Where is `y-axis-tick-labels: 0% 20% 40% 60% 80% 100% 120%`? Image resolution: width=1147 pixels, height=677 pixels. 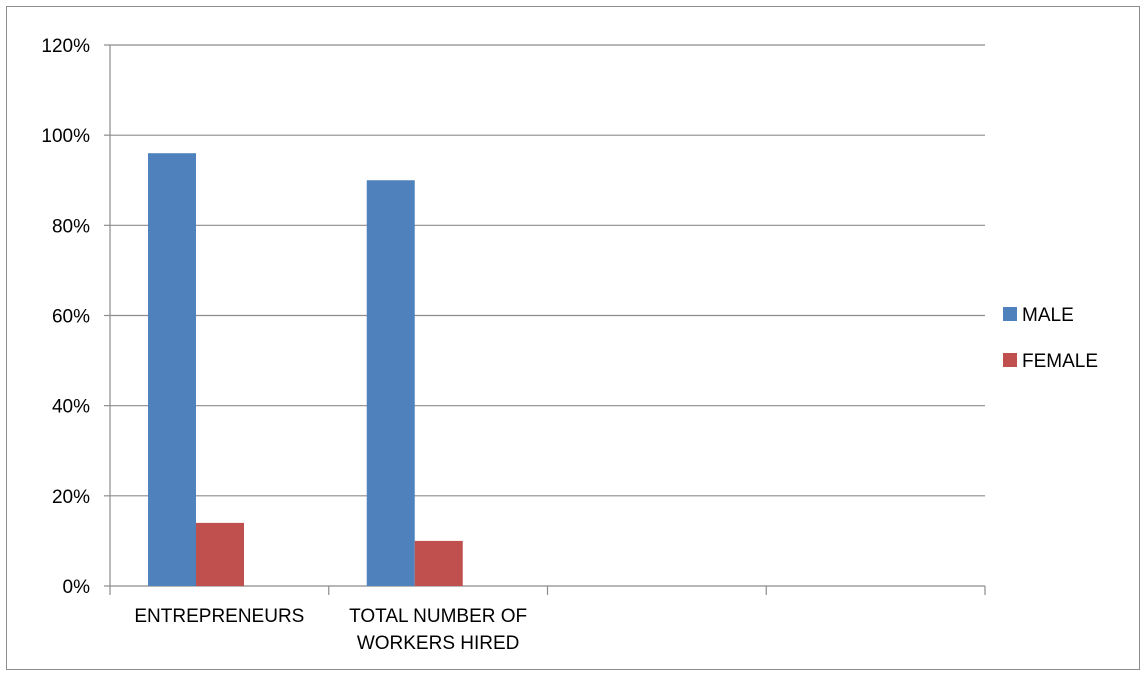 y-axis-tick-labels: 0% 20% 40% 60% 80% 100% 120% is located at coordinates (65, 317).